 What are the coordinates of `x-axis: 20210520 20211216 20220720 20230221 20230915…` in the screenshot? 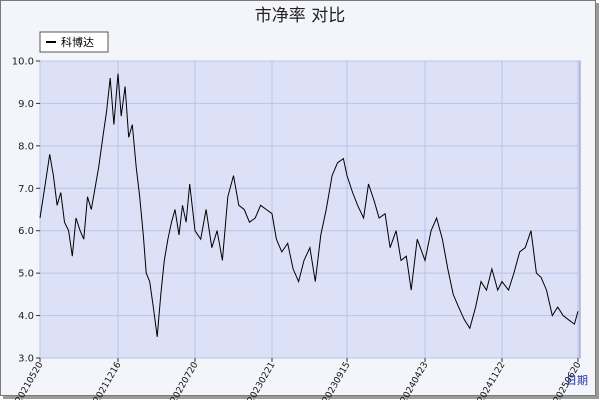 It's located at (299, 379).